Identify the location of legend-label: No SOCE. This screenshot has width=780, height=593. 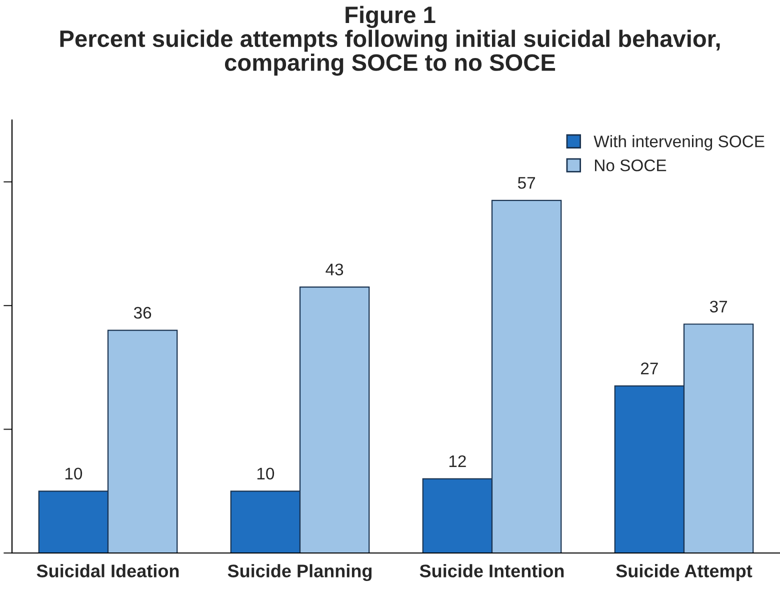
(630, 165).